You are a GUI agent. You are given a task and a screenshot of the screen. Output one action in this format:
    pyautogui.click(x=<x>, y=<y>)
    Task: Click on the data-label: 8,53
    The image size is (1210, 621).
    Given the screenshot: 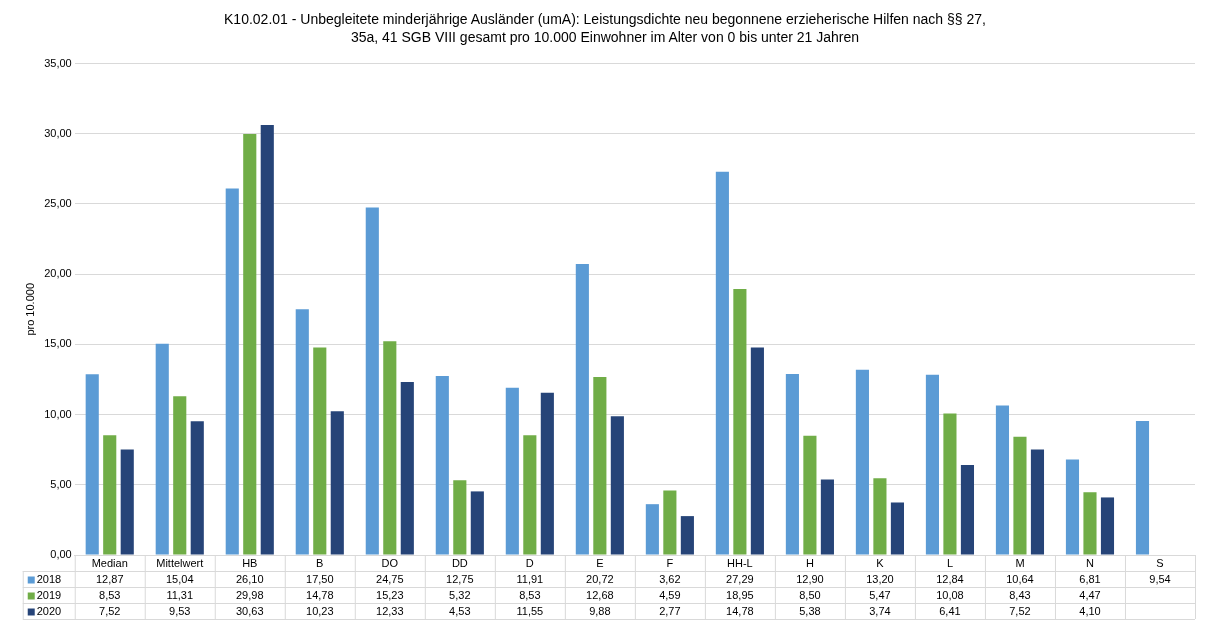 What is the action you would take?
    pyautogui.click(x=530, y=595)
    